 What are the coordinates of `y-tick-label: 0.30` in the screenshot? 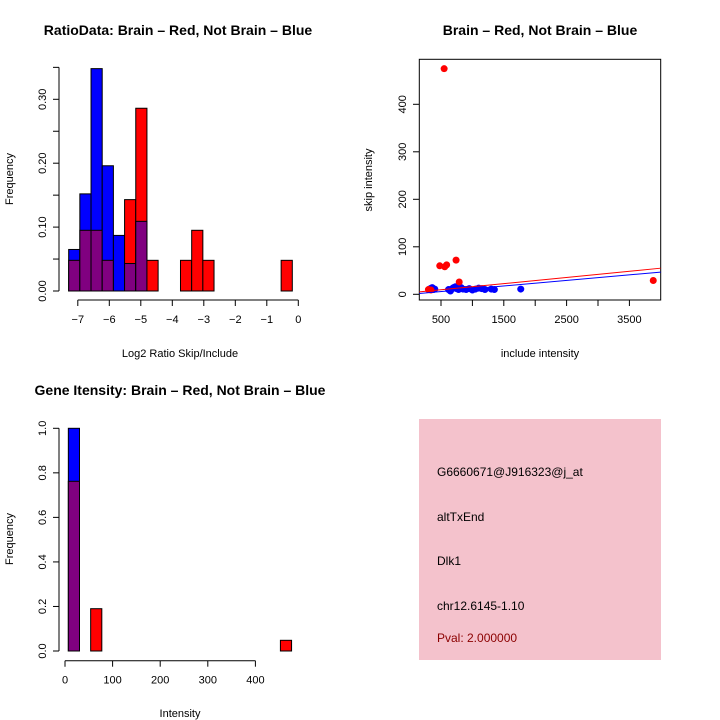 It's located at (43, 99).